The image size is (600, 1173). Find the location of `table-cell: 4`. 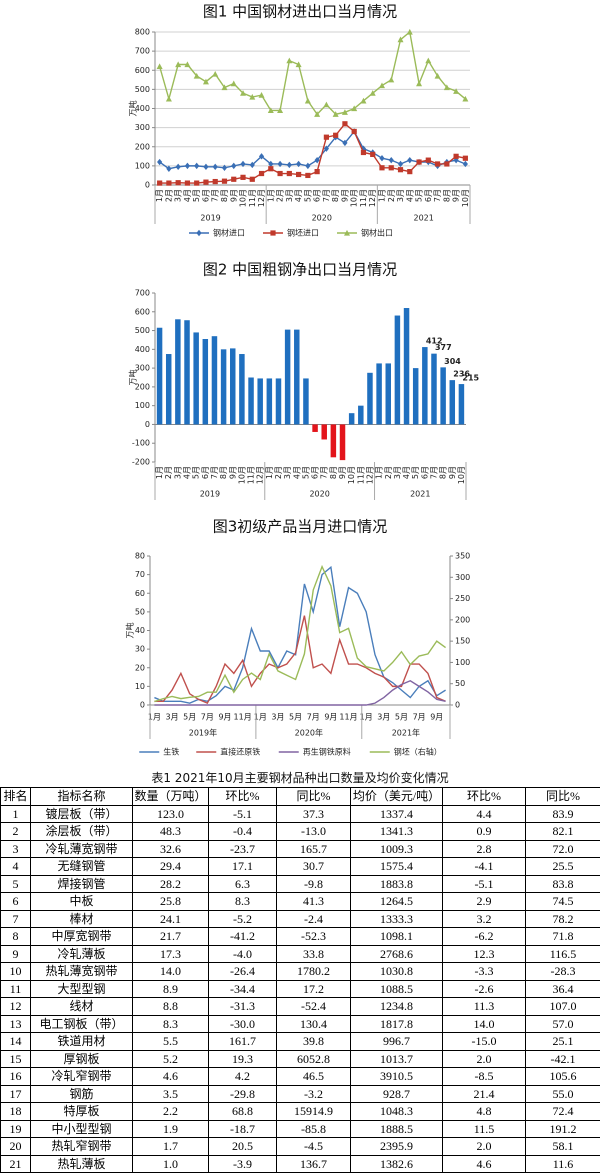

table-cell: 4 is located at coordinates (16, 867).